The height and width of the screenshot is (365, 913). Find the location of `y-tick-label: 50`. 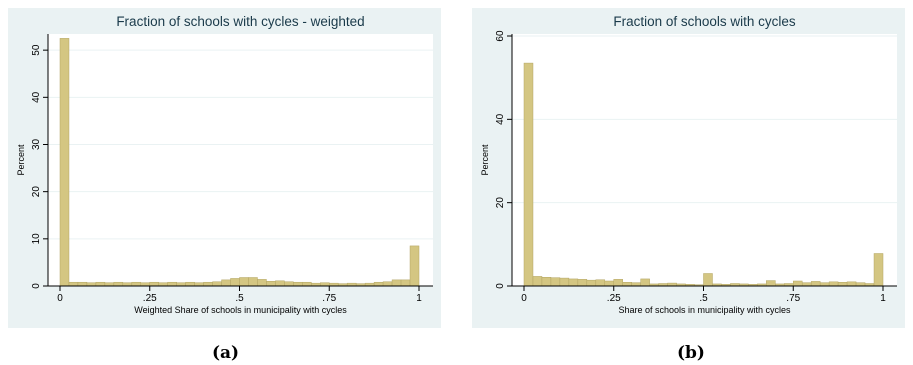

y-tick-label: 50 is located at coordinates (36, 50).